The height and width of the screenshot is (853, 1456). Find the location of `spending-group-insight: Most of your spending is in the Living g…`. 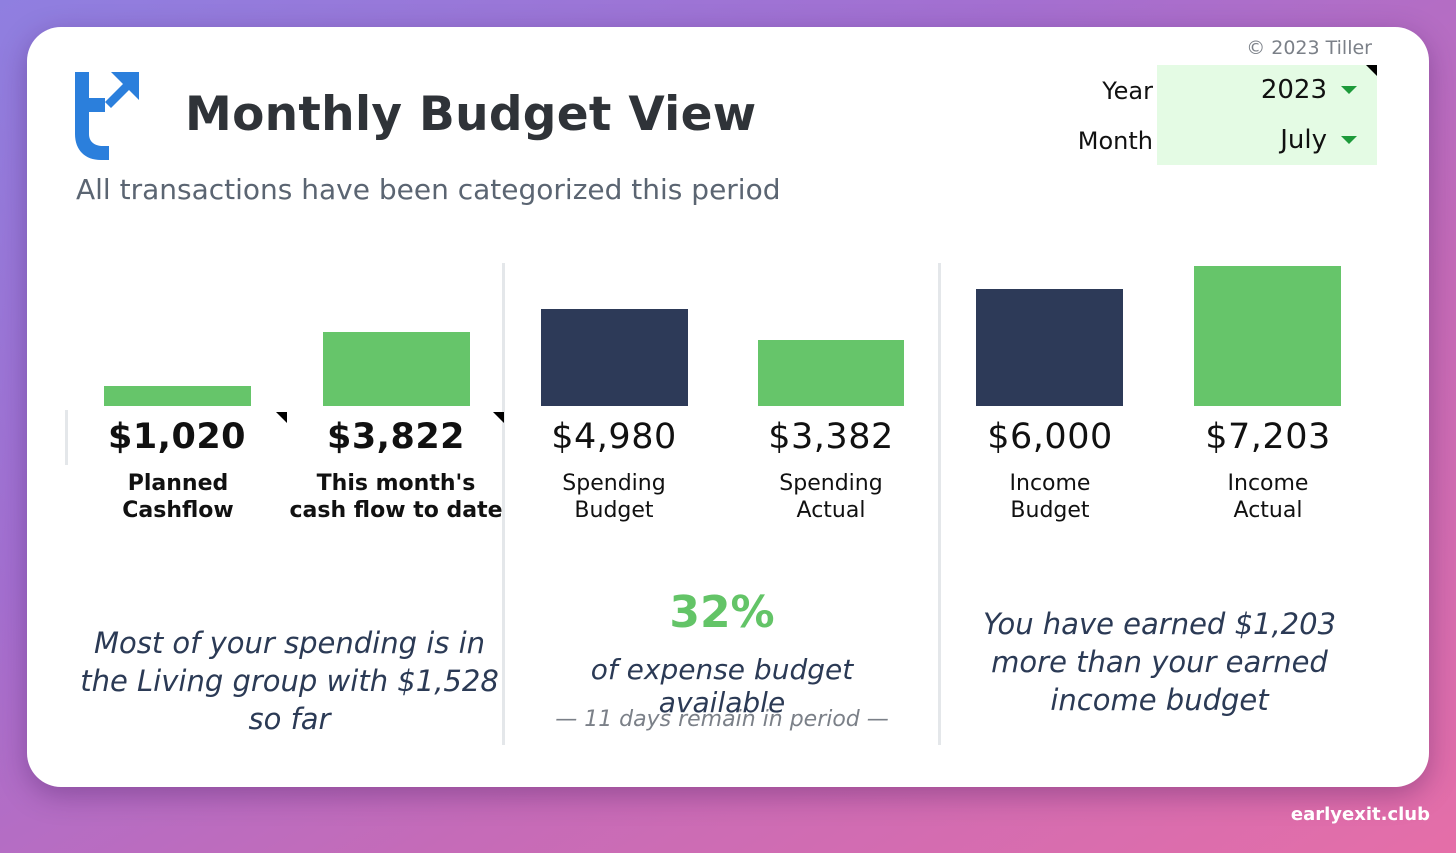

spending-group-insight: Most of your spending is in the Living g… is located at coordinates (289, 681).